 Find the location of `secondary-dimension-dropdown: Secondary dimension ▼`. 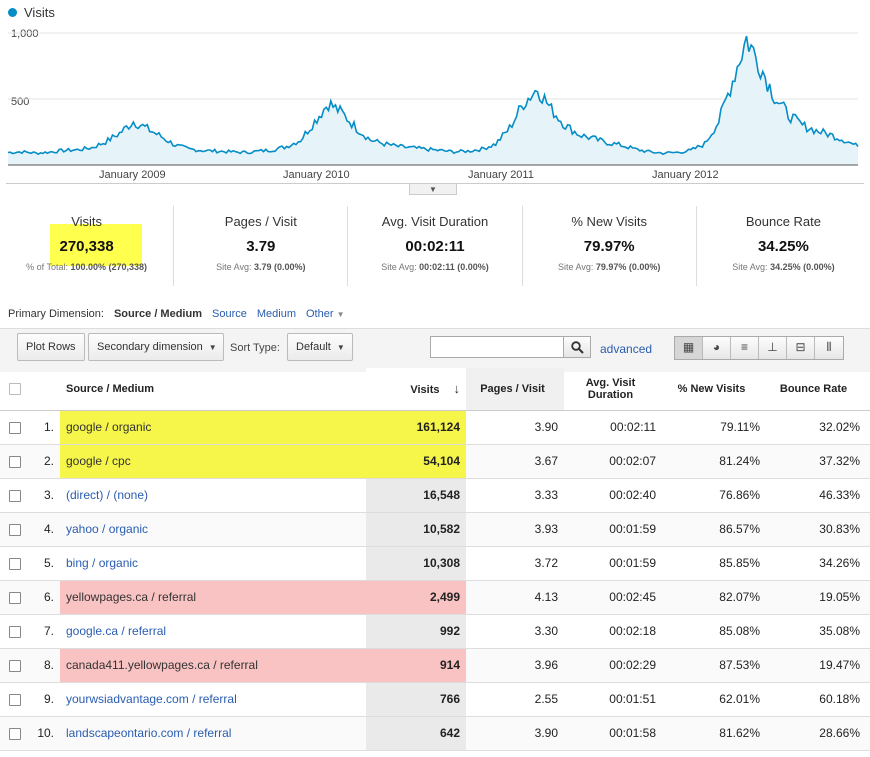

secondary-dimension-dropdown: Secondary dimension ▼ is located at coordinates (156, 347).